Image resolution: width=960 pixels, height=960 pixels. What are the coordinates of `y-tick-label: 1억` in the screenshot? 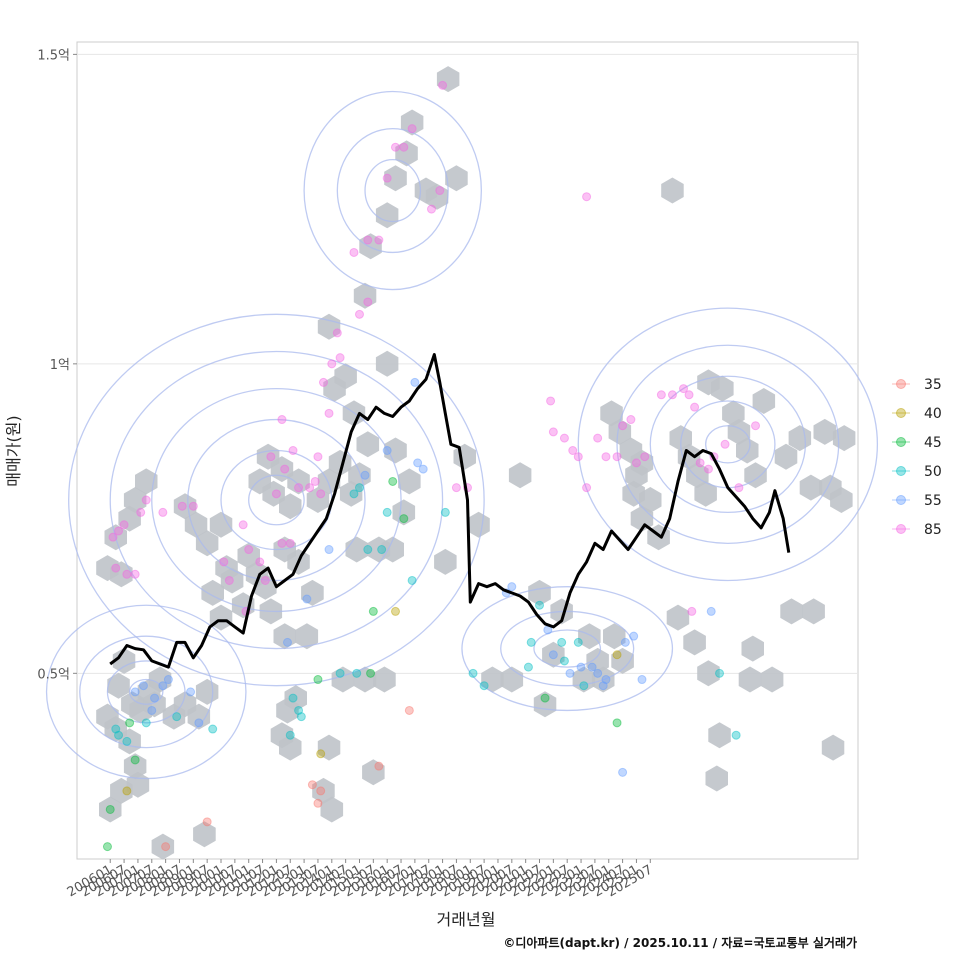 It's located at (60, 365).